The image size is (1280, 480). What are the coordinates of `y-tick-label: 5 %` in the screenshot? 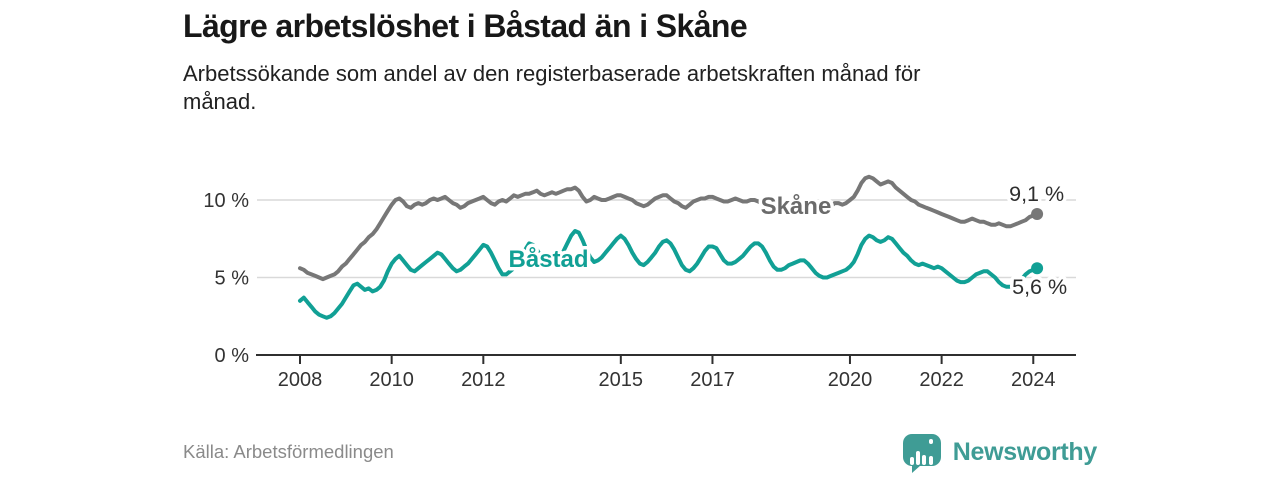 It's located at (232, 279).